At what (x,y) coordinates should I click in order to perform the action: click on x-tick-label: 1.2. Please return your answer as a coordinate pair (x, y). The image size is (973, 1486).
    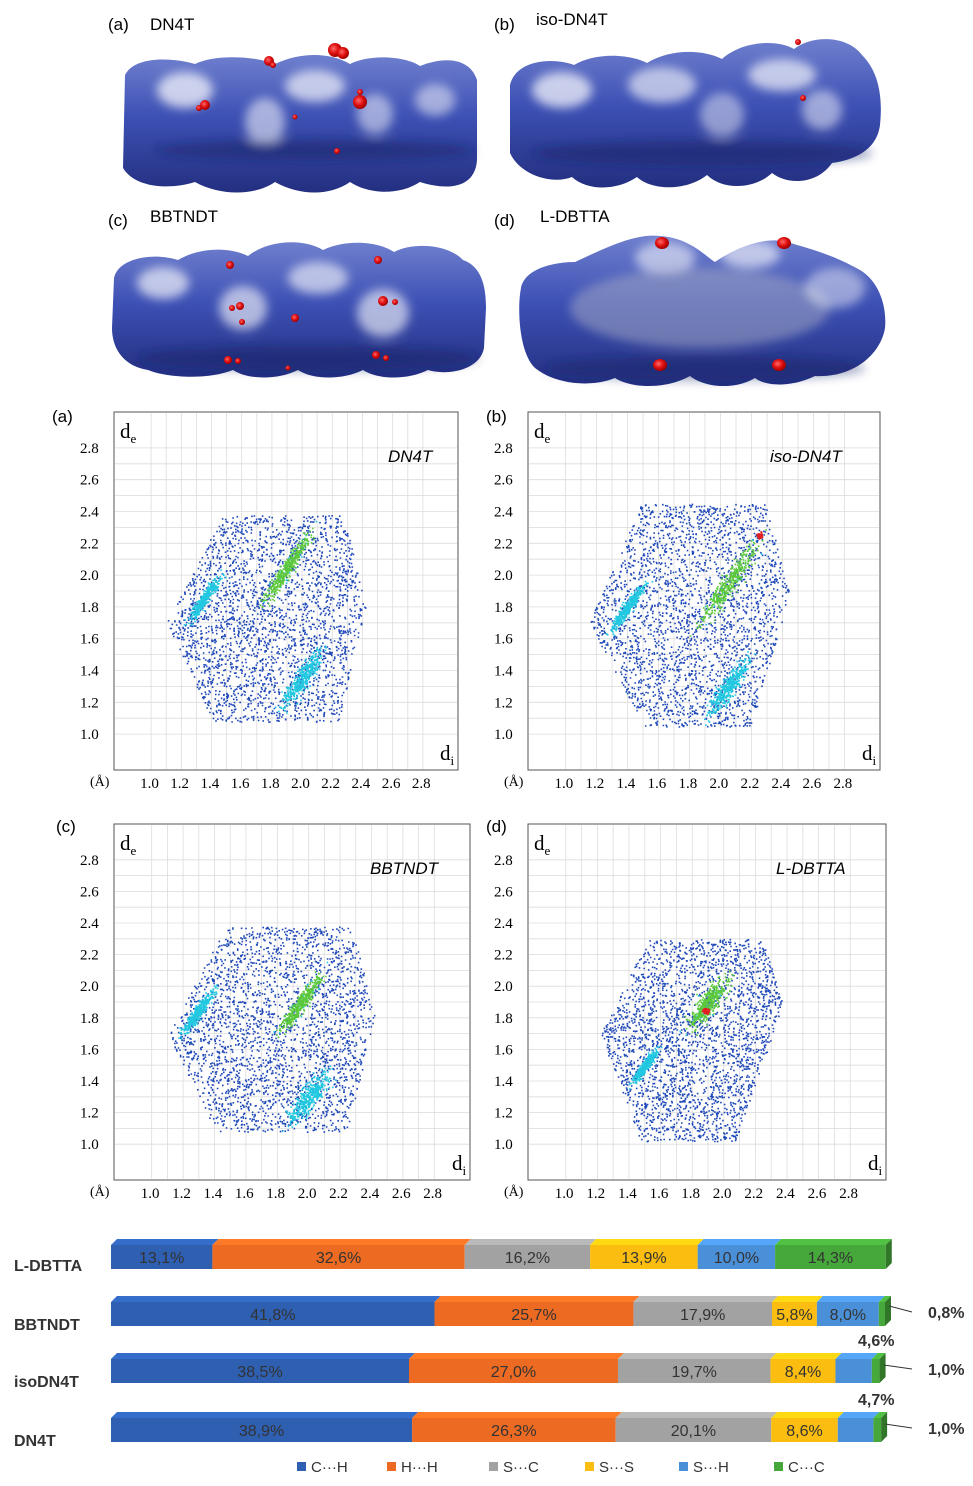
    Looking at the image, I should click on (179, 784).